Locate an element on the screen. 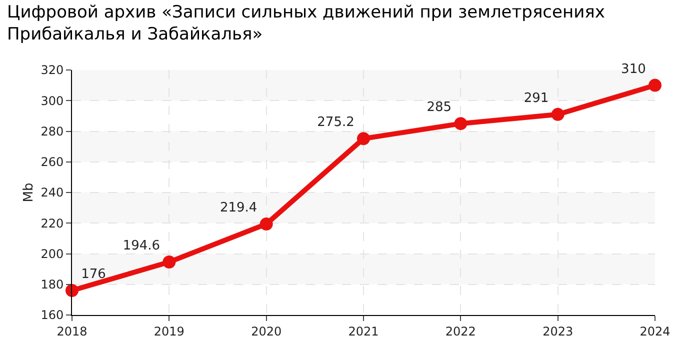 The image size is (700, 350). data-label: 291 is located at coordinates (536, 98).